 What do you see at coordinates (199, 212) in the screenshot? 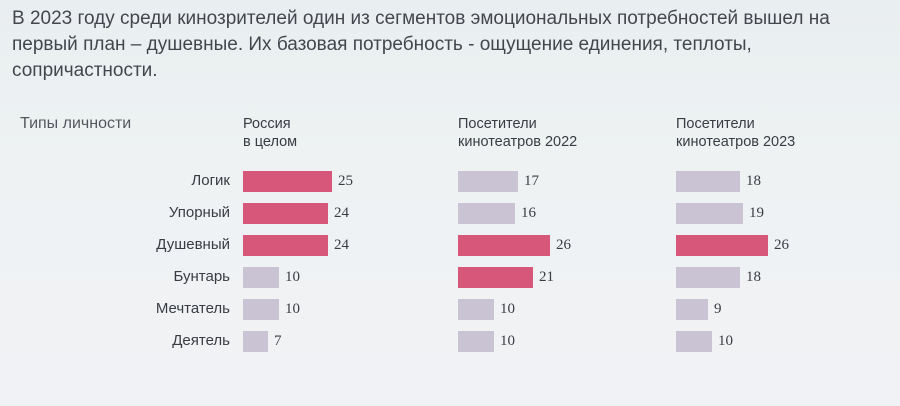
I see `category-label: Упорный` at bounding box center [199, 212].